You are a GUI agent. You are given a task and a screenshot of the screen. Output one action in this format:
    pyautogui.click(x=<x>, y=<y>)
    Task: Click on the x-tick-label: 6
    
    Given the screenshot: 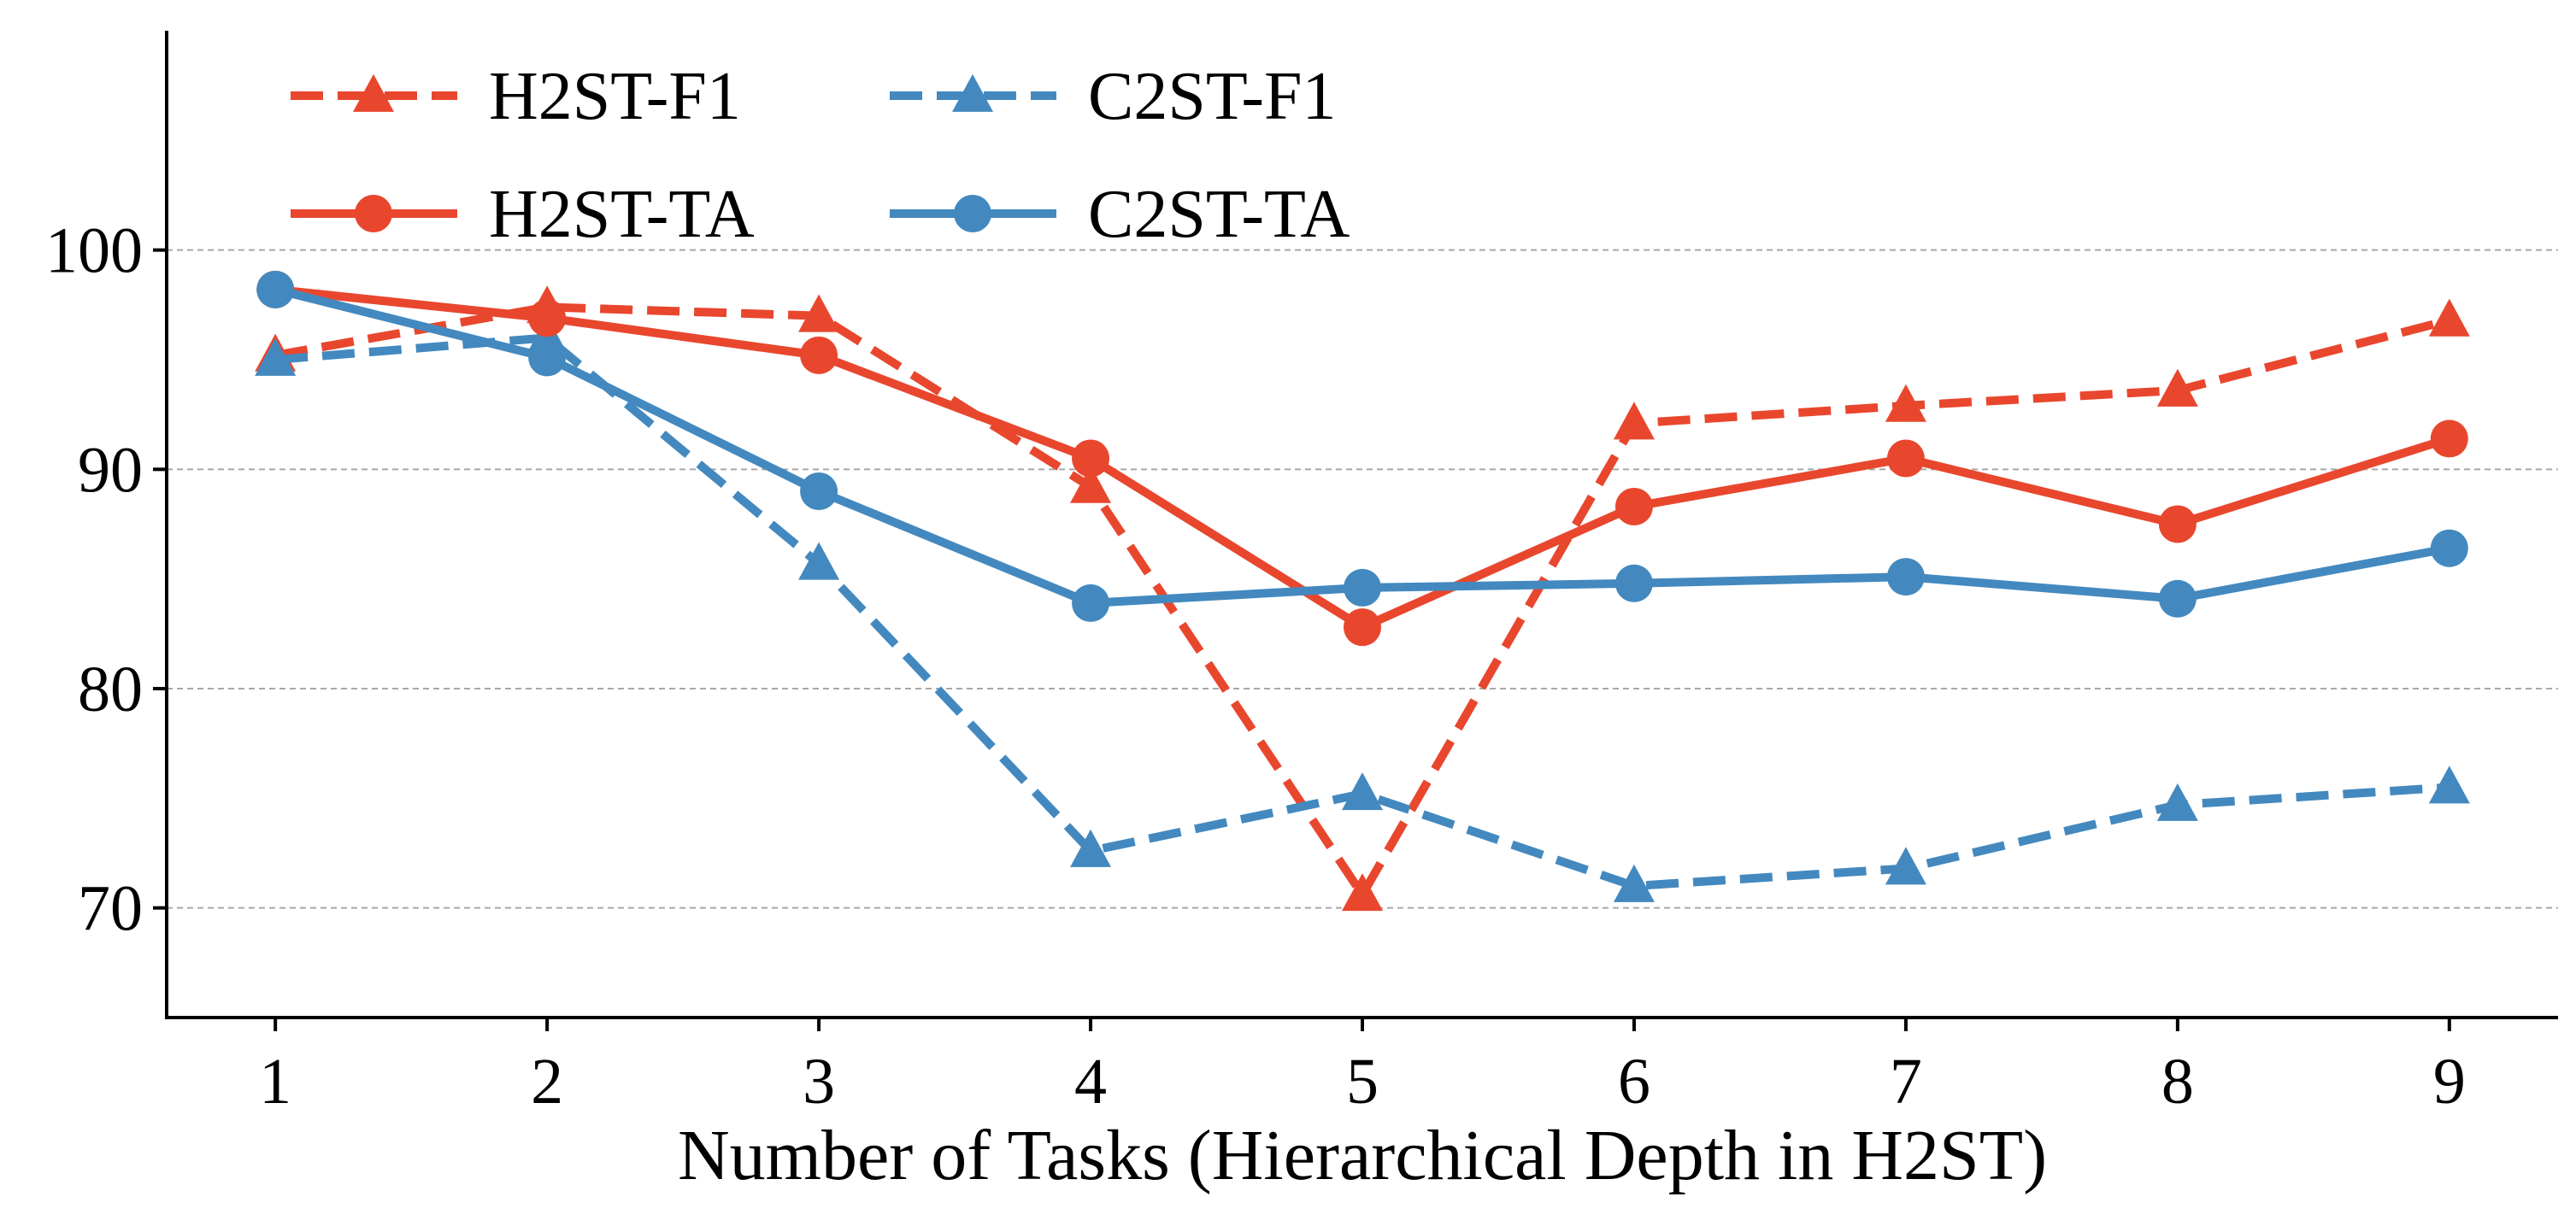 What is the action you would take?
    pyautogui.click(x=1634, y=1082)
    